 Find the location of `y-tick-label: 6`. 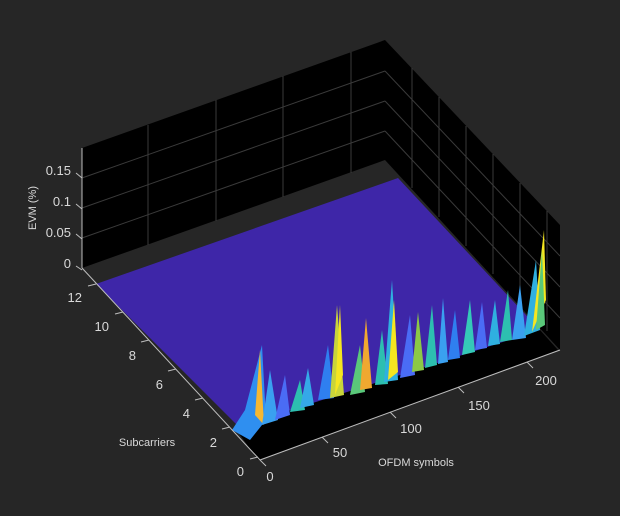

y-tick-label: 6 is located at coordinates (159, 384).